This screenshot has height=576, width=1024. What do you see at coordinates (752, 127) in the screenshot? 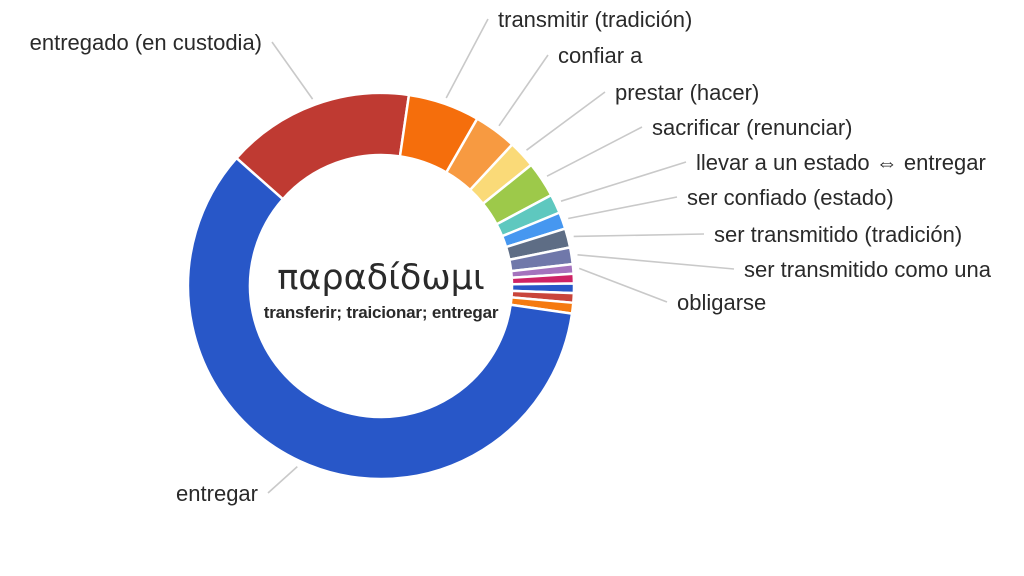
I see `slice-label-sacrificar: sacrificar (renunciar)` at bounding box center [752, 127].